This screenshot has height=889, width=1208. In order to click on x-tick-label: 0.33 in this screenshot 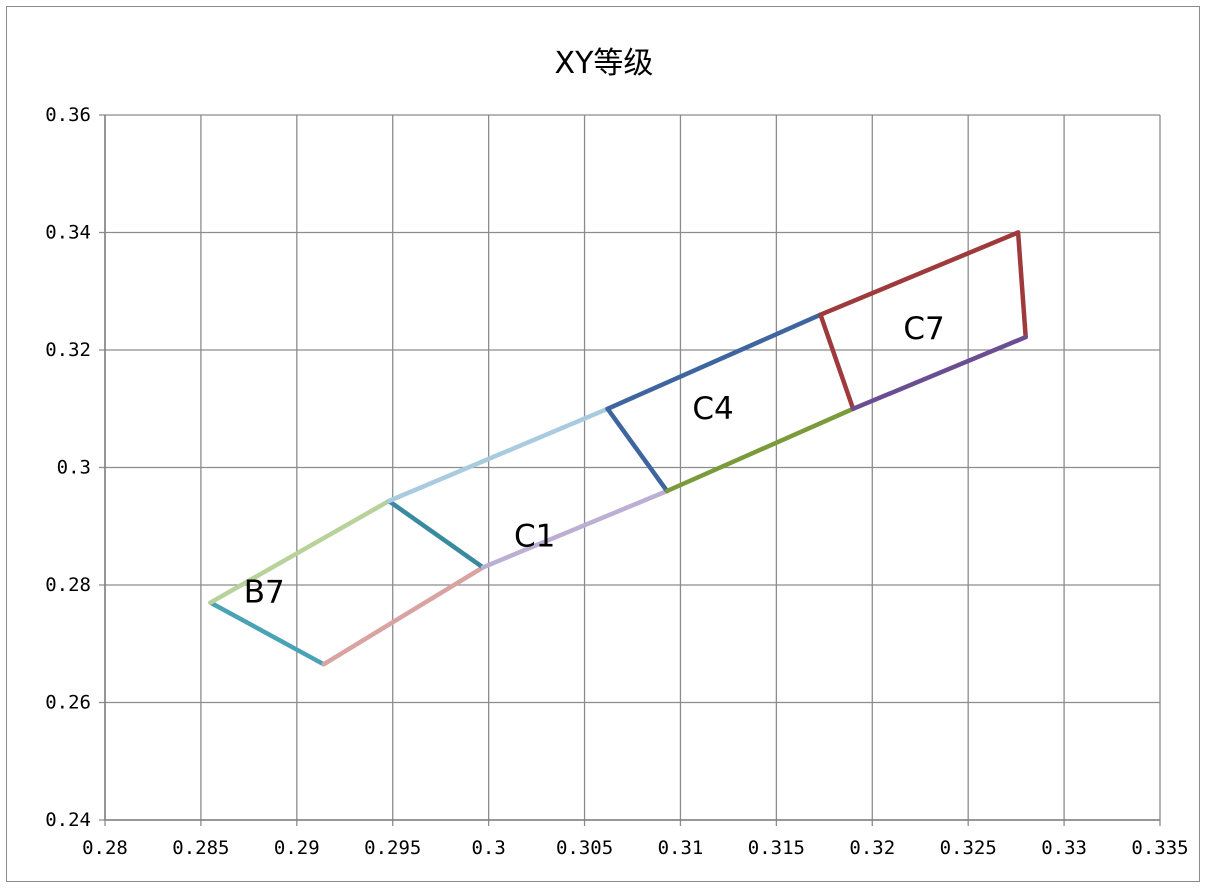, I will do `click(1064, 848)`.